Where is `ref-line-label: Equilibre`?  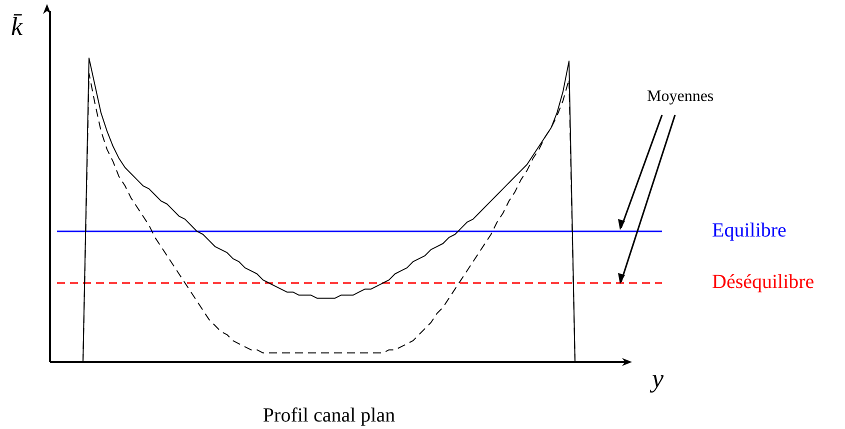 ref-line-label: Equilibre is located at coordinates (749, 231).